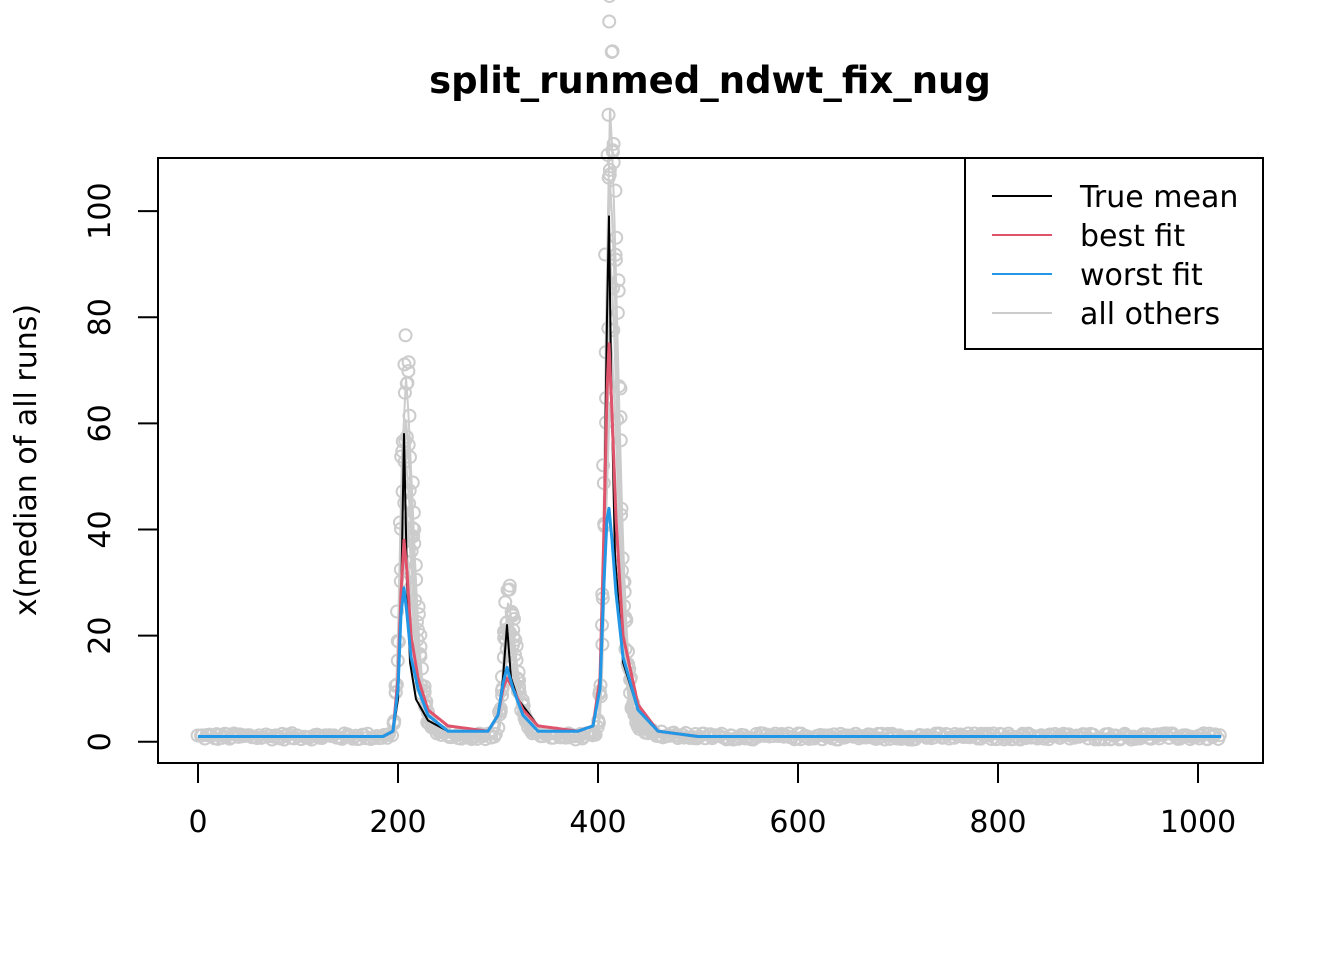  What do you see at coordinates (100, 529) in the screenshot?
I see `y-tick-label: 40` at bounding box center [100, 529].